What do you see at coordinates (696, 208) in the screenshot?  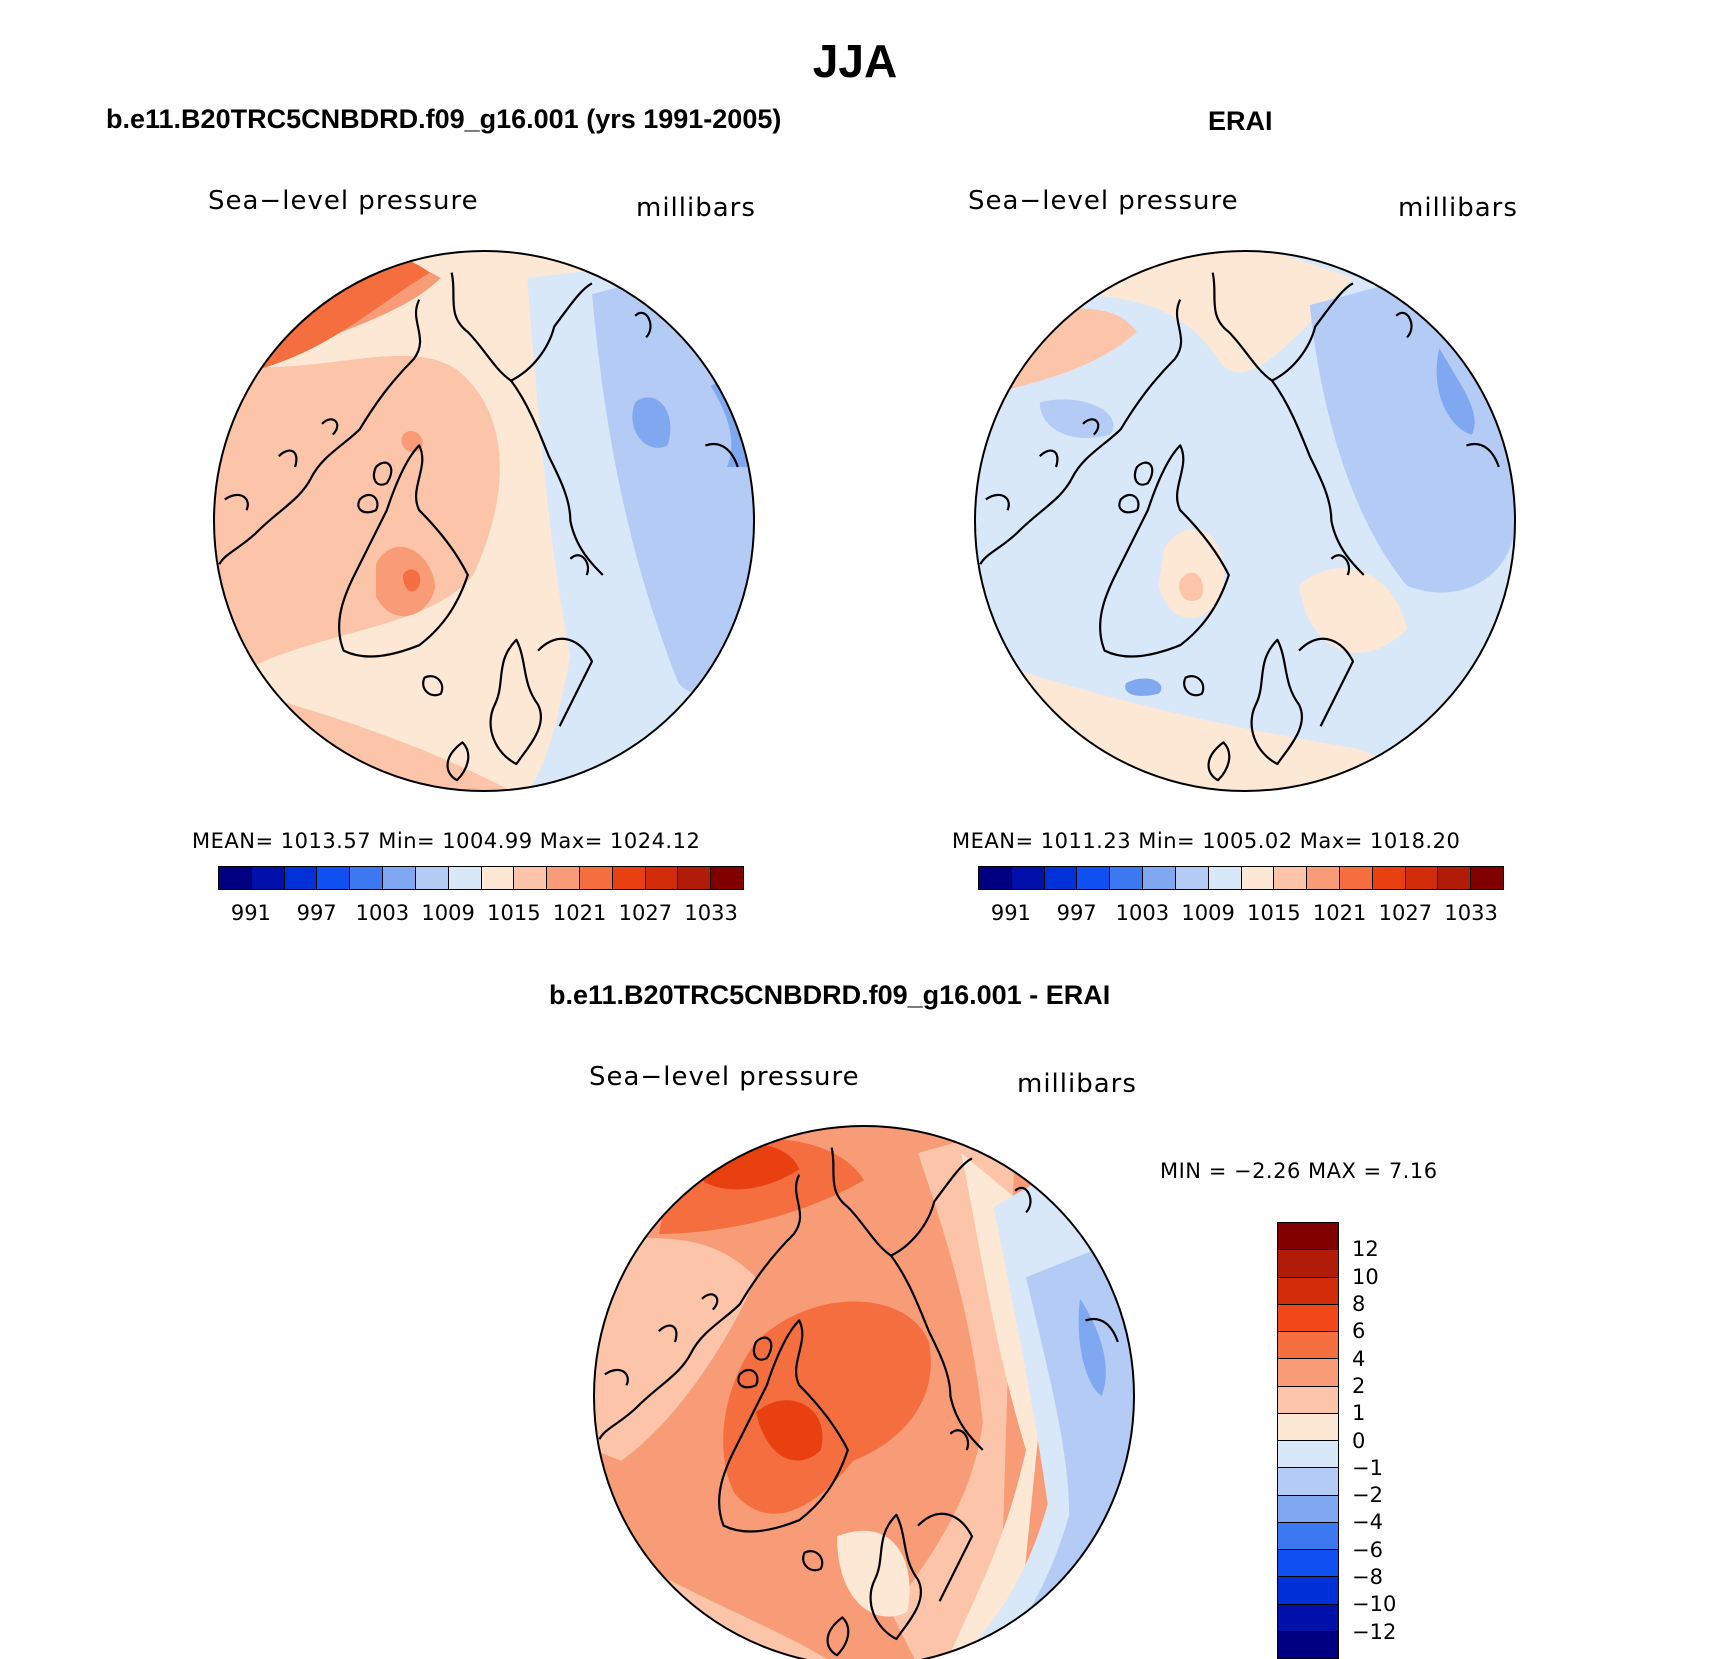 I see `units-label-model: millibars` at bounding box center [696, 208].